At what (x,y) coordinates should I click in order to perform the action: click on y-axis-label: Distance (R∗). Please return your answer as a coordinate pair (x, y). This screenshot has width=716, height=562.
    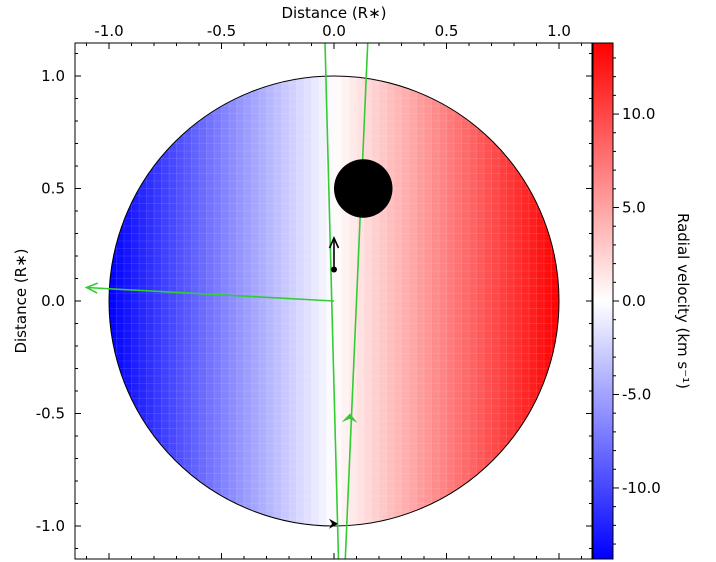
    Looking at the image, I should click on (21, 300).